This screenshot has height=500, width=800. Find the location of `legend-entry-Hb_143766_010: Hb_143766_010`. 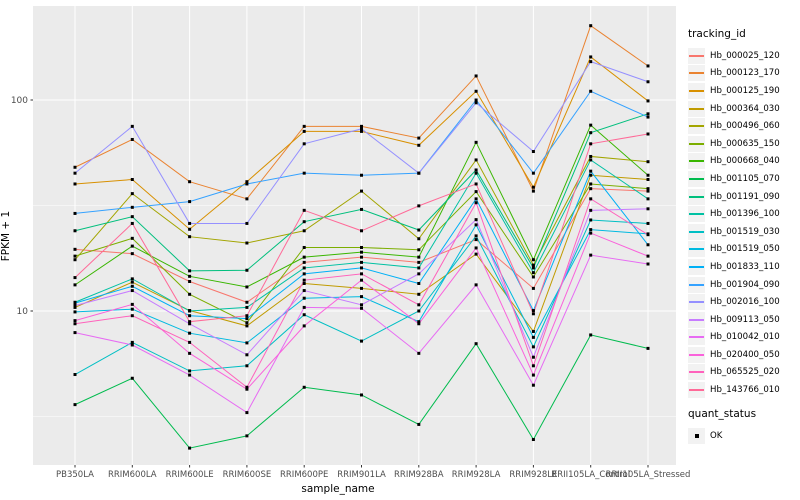

legend-entry-Hb_143766_010: Hb_143766_010 is located at coordinates (743, 390).